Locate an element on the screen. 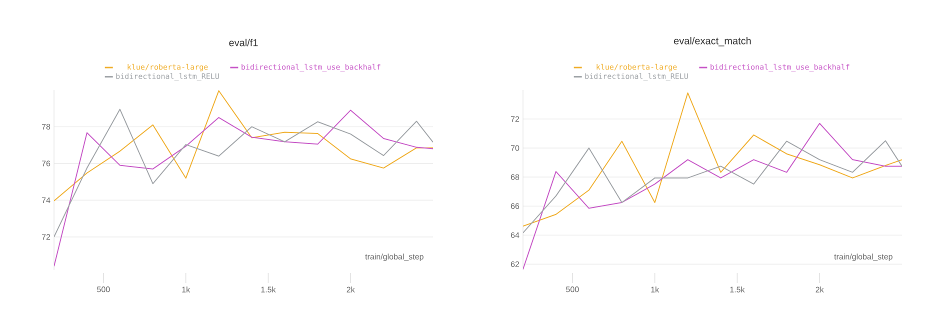  y-tick-label: 64 is located at coordinates (515, 235).